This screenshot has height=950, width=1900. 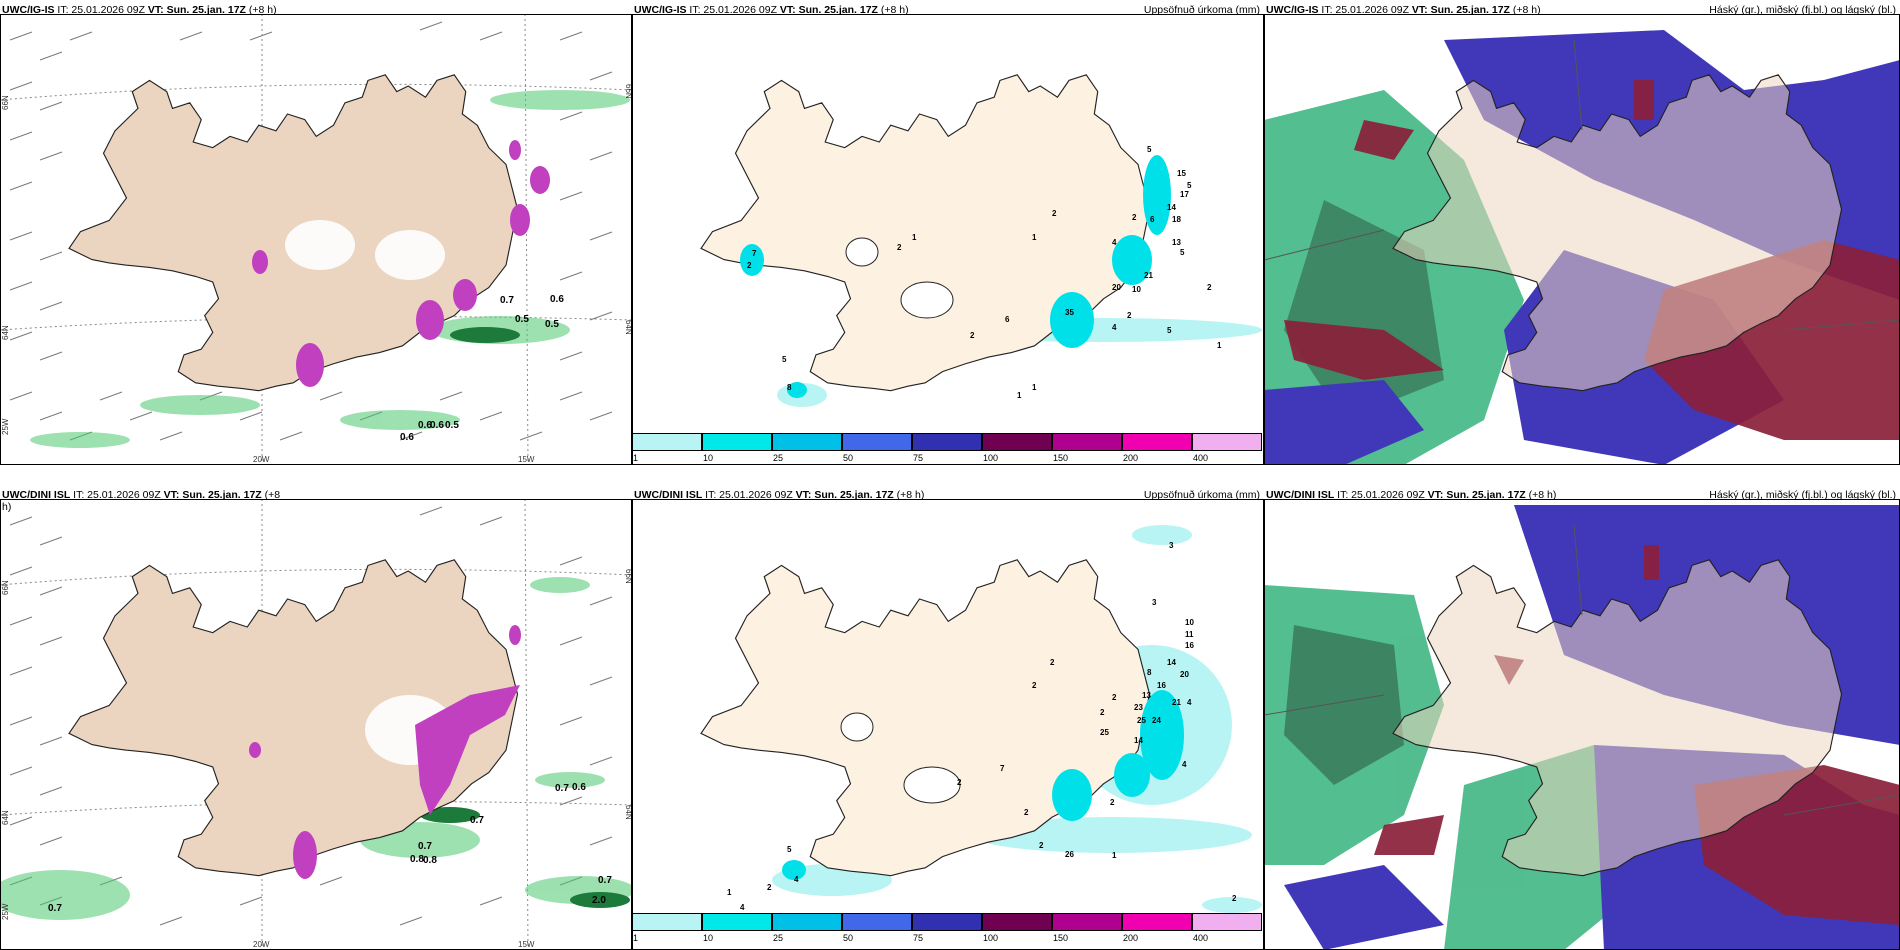 What do you see at coordinates (1189, 634) in the screenshot?
I see `p5-value: 11` at bounding box center [1189, 634].